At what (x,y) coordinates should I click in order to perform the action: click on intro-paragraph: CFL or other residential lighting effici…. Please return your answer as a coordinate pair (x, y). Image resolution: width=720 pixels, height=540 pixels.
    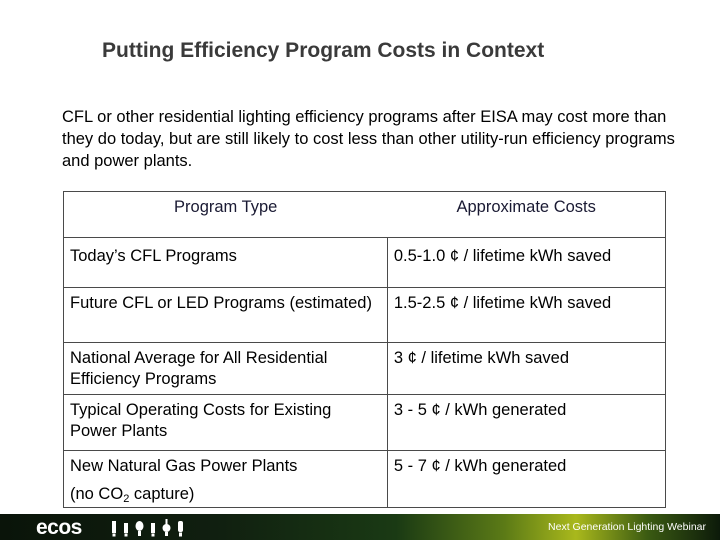
    Looking at the image, I should click on (368, 139).